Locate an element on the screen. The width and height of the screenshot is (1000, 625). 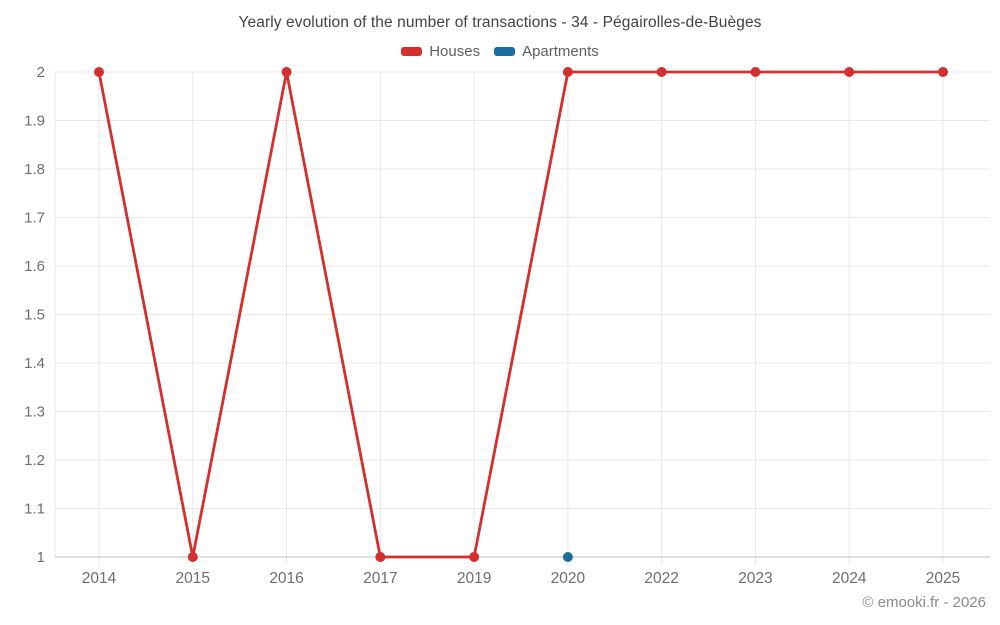
y-tick-label: 1.2 is located at coordinates (34, 460).